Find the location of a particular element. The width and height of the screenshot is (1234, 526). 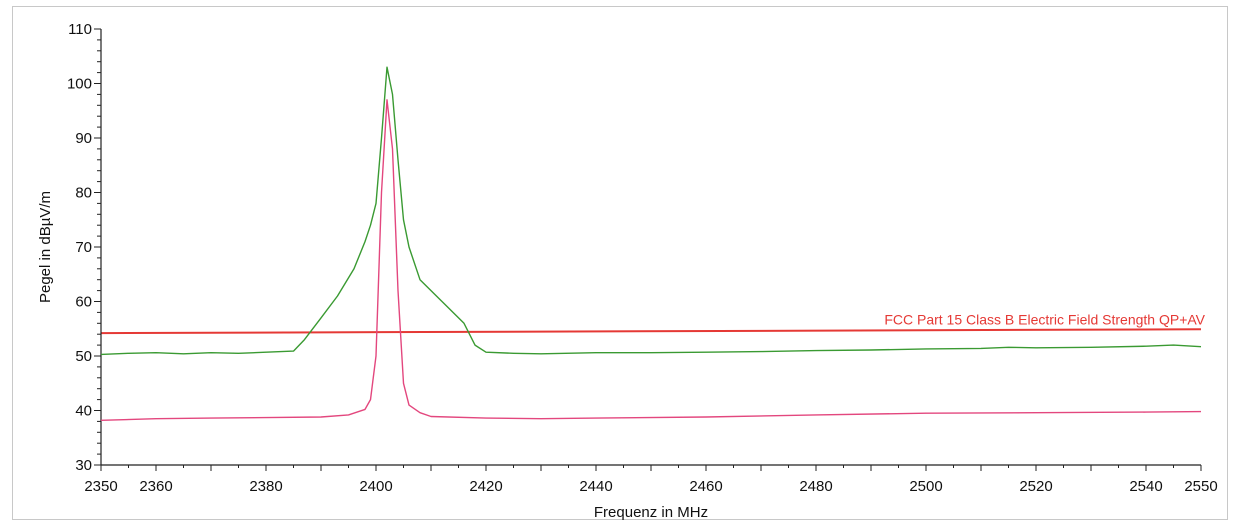

x-tick-label: 2480 is located at coordinates (815, 486).